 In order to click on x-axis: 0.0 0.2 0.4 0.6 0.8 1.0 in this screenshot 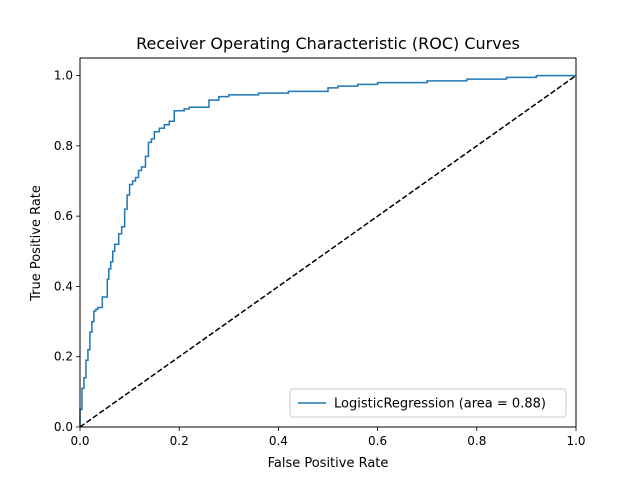, I will do `click(328, 437)`.